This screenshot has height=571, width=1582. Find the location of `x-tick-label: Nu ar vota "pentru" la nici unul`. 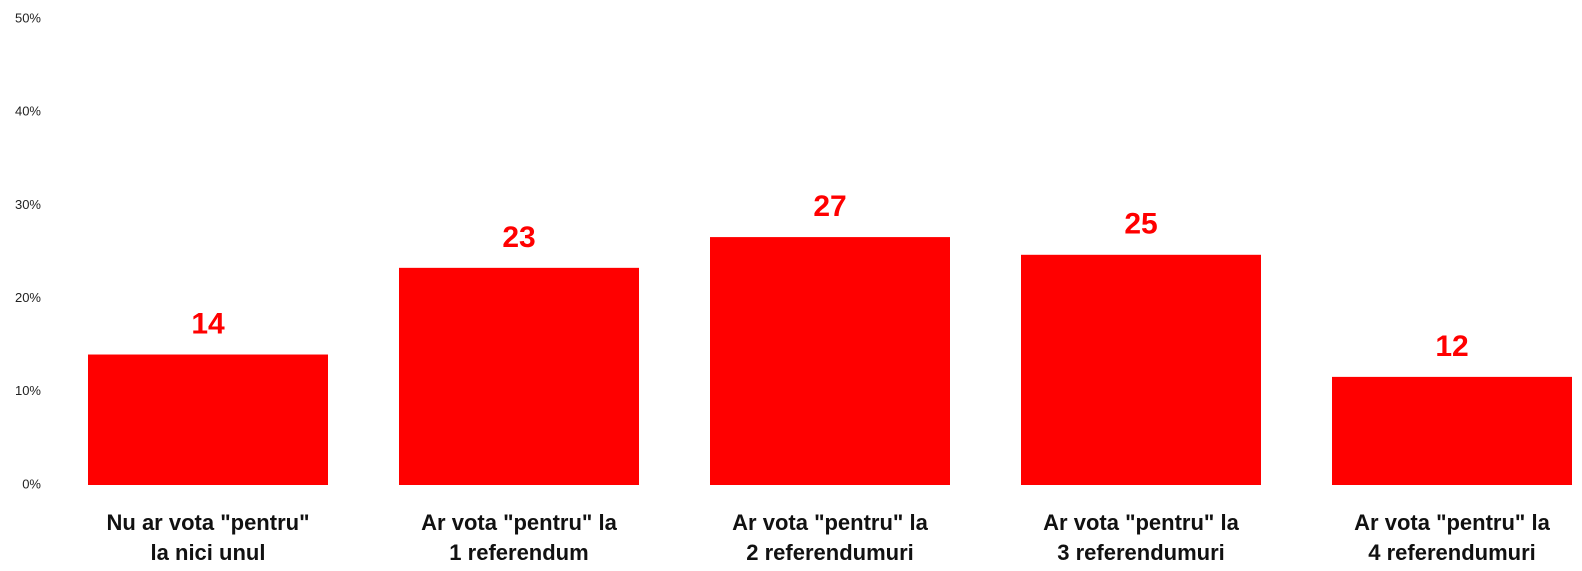

x-tick-label: Nu ar vota "pentru" la nici unul is located at coordinates (208, 537).